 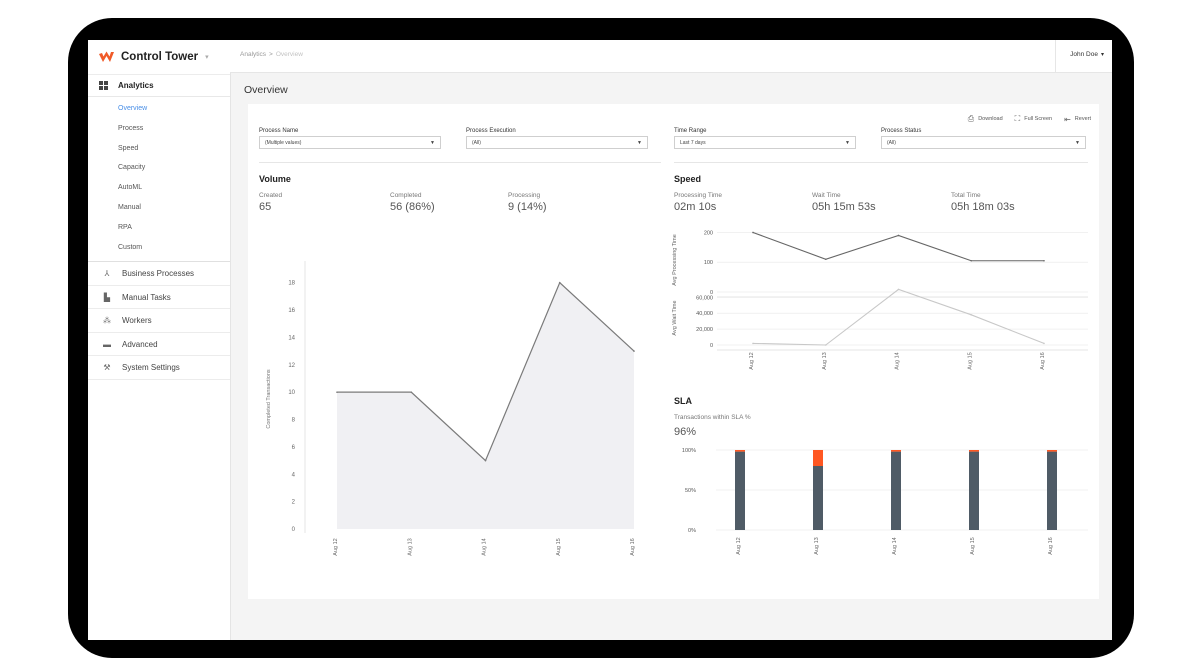 I want to click on filter-process-execution: Process Execution (All) ▼, so click(x=557, y=138).